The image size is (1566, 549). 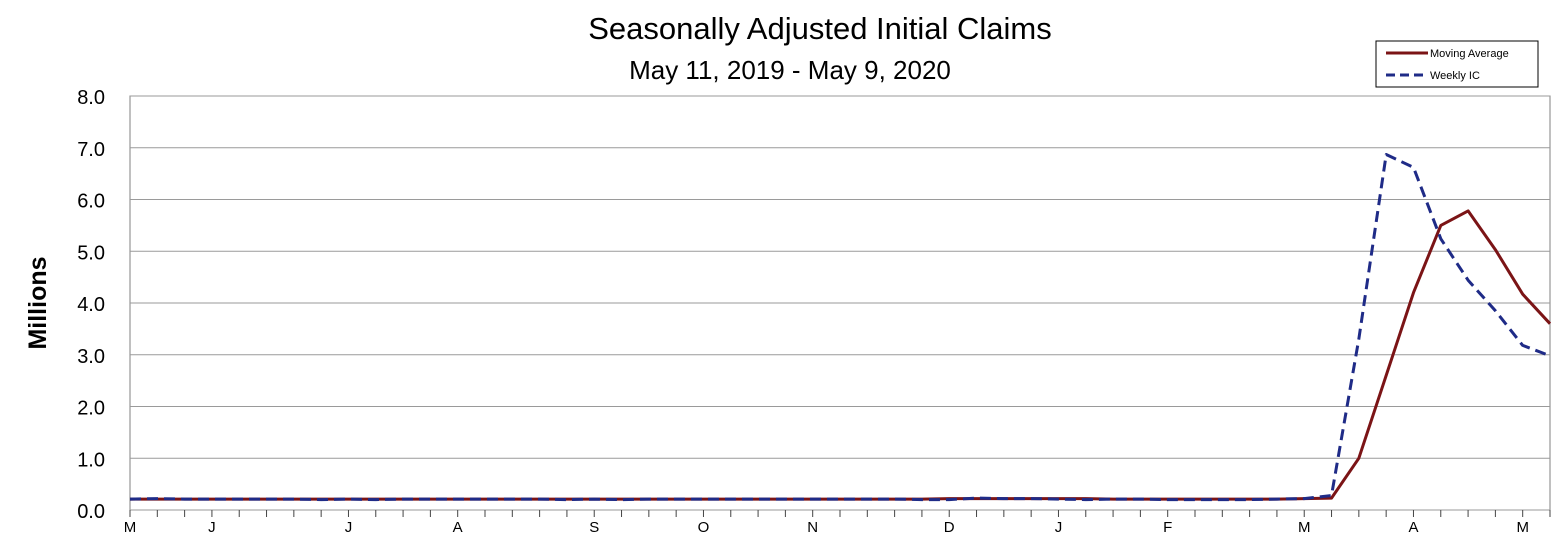 What do you see at coordinates (790, 70) in the screenshot?
I see `chart-subtitle: May 11, 2019 - May 9, 2020` at bounding box center [790, 70].